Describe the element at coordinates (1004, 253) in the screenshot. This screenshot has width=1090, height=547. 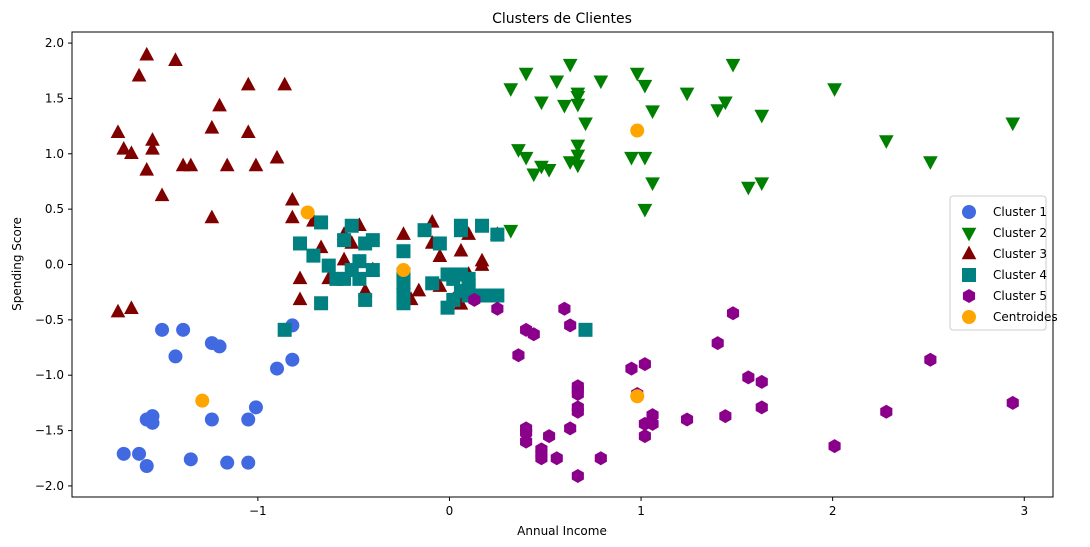
I see `legend-entry: Cluster 3` at that location.